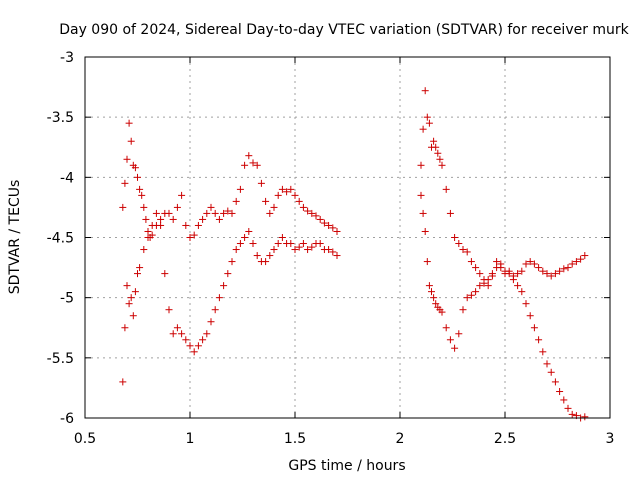  I want to click on y-tick-label: -3.5, so click(60, 118).